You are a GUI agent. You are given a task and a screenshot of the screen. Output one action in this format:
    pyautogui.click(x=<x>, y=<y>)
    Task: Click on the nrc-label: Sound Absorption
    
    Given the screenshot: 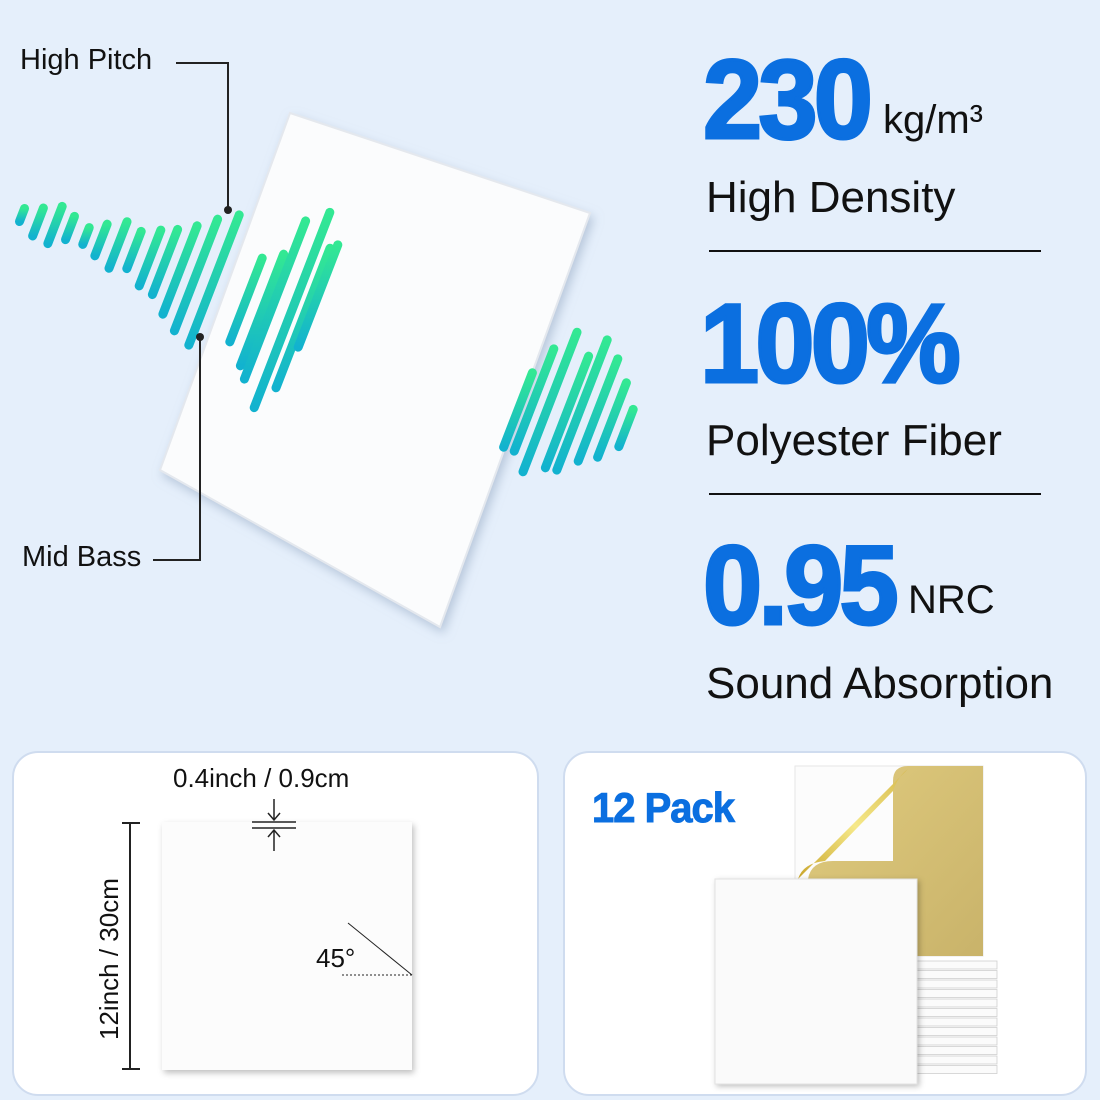 What is the action you would take?
    pyautogui.click(x=880, y=683)
    